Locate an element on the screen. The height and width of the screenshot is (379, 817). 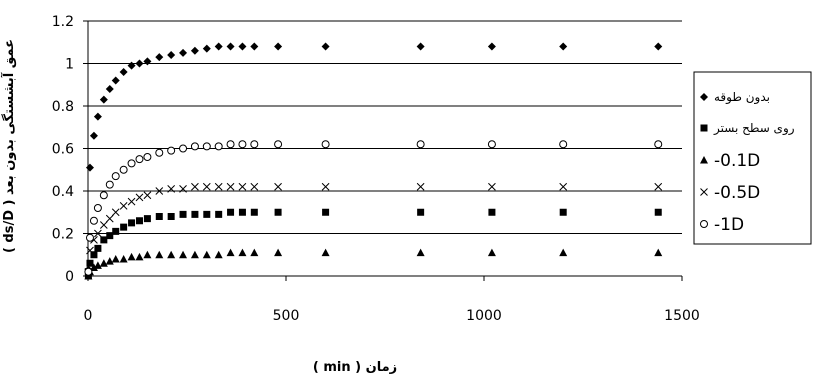
x-axis-title: زمان ( min ) is located at coordinates (355, 367).